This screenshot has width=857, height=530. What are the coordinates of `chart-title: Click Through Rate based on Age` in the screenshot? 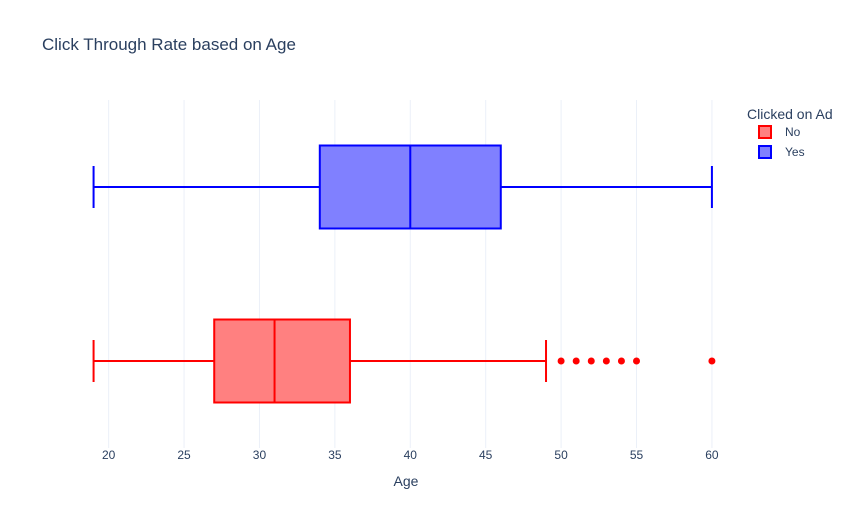 It's located at (169, 44).